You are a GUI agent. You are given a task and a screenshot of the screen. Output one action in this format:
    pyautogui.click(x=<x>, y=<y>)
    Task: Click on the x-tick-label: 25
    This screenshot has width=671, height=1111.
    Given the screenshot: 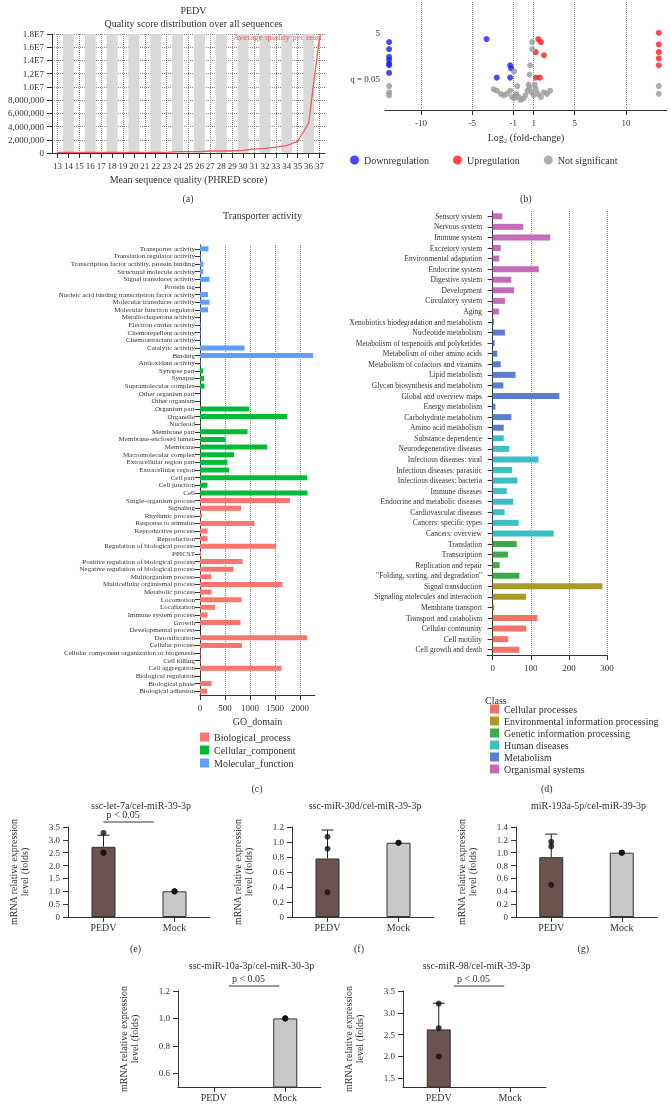 What is the action you would take?
    pyautogui.click(x=189, y=165)
    